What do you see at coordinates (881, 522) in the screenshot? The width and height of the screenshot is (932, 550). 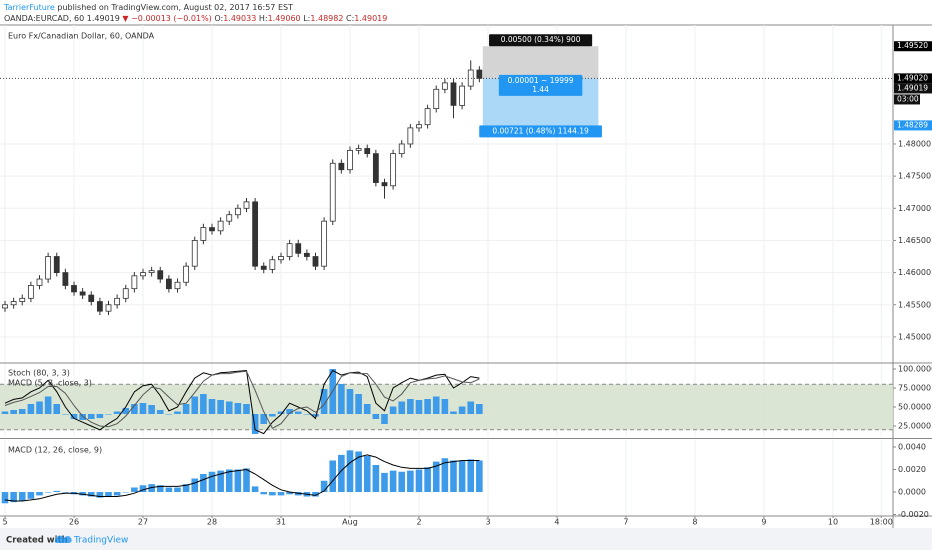 I see `x-tick-label: 18:00` at bounding box center [881, 522].